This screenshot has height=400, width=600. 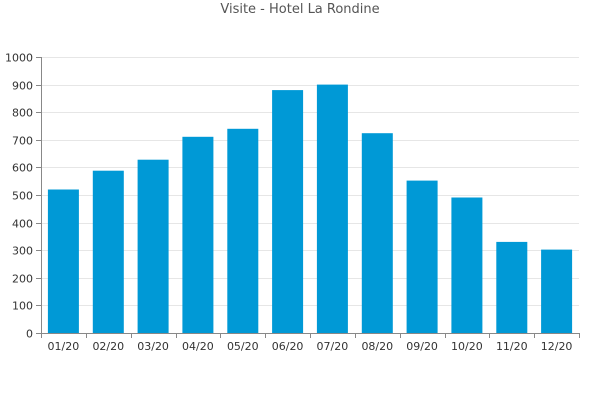 What do you see at coordinates (22, 196) in the screenshot?
I see `y-tick-label: 500` at bounding box center [22, 196].